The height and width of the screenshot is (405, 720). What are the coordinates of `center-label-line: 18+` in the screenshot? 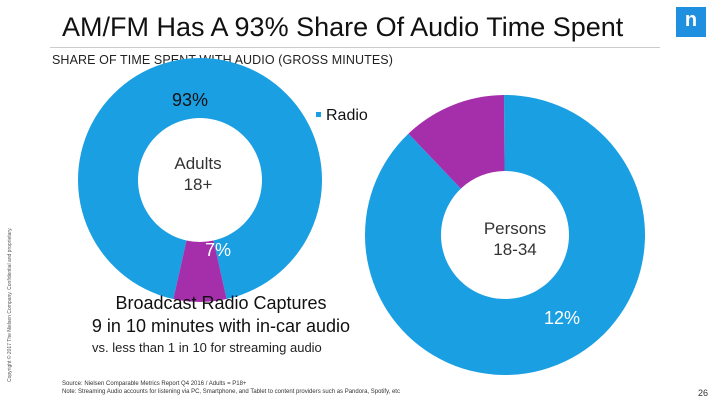 It's located at (198, 184).